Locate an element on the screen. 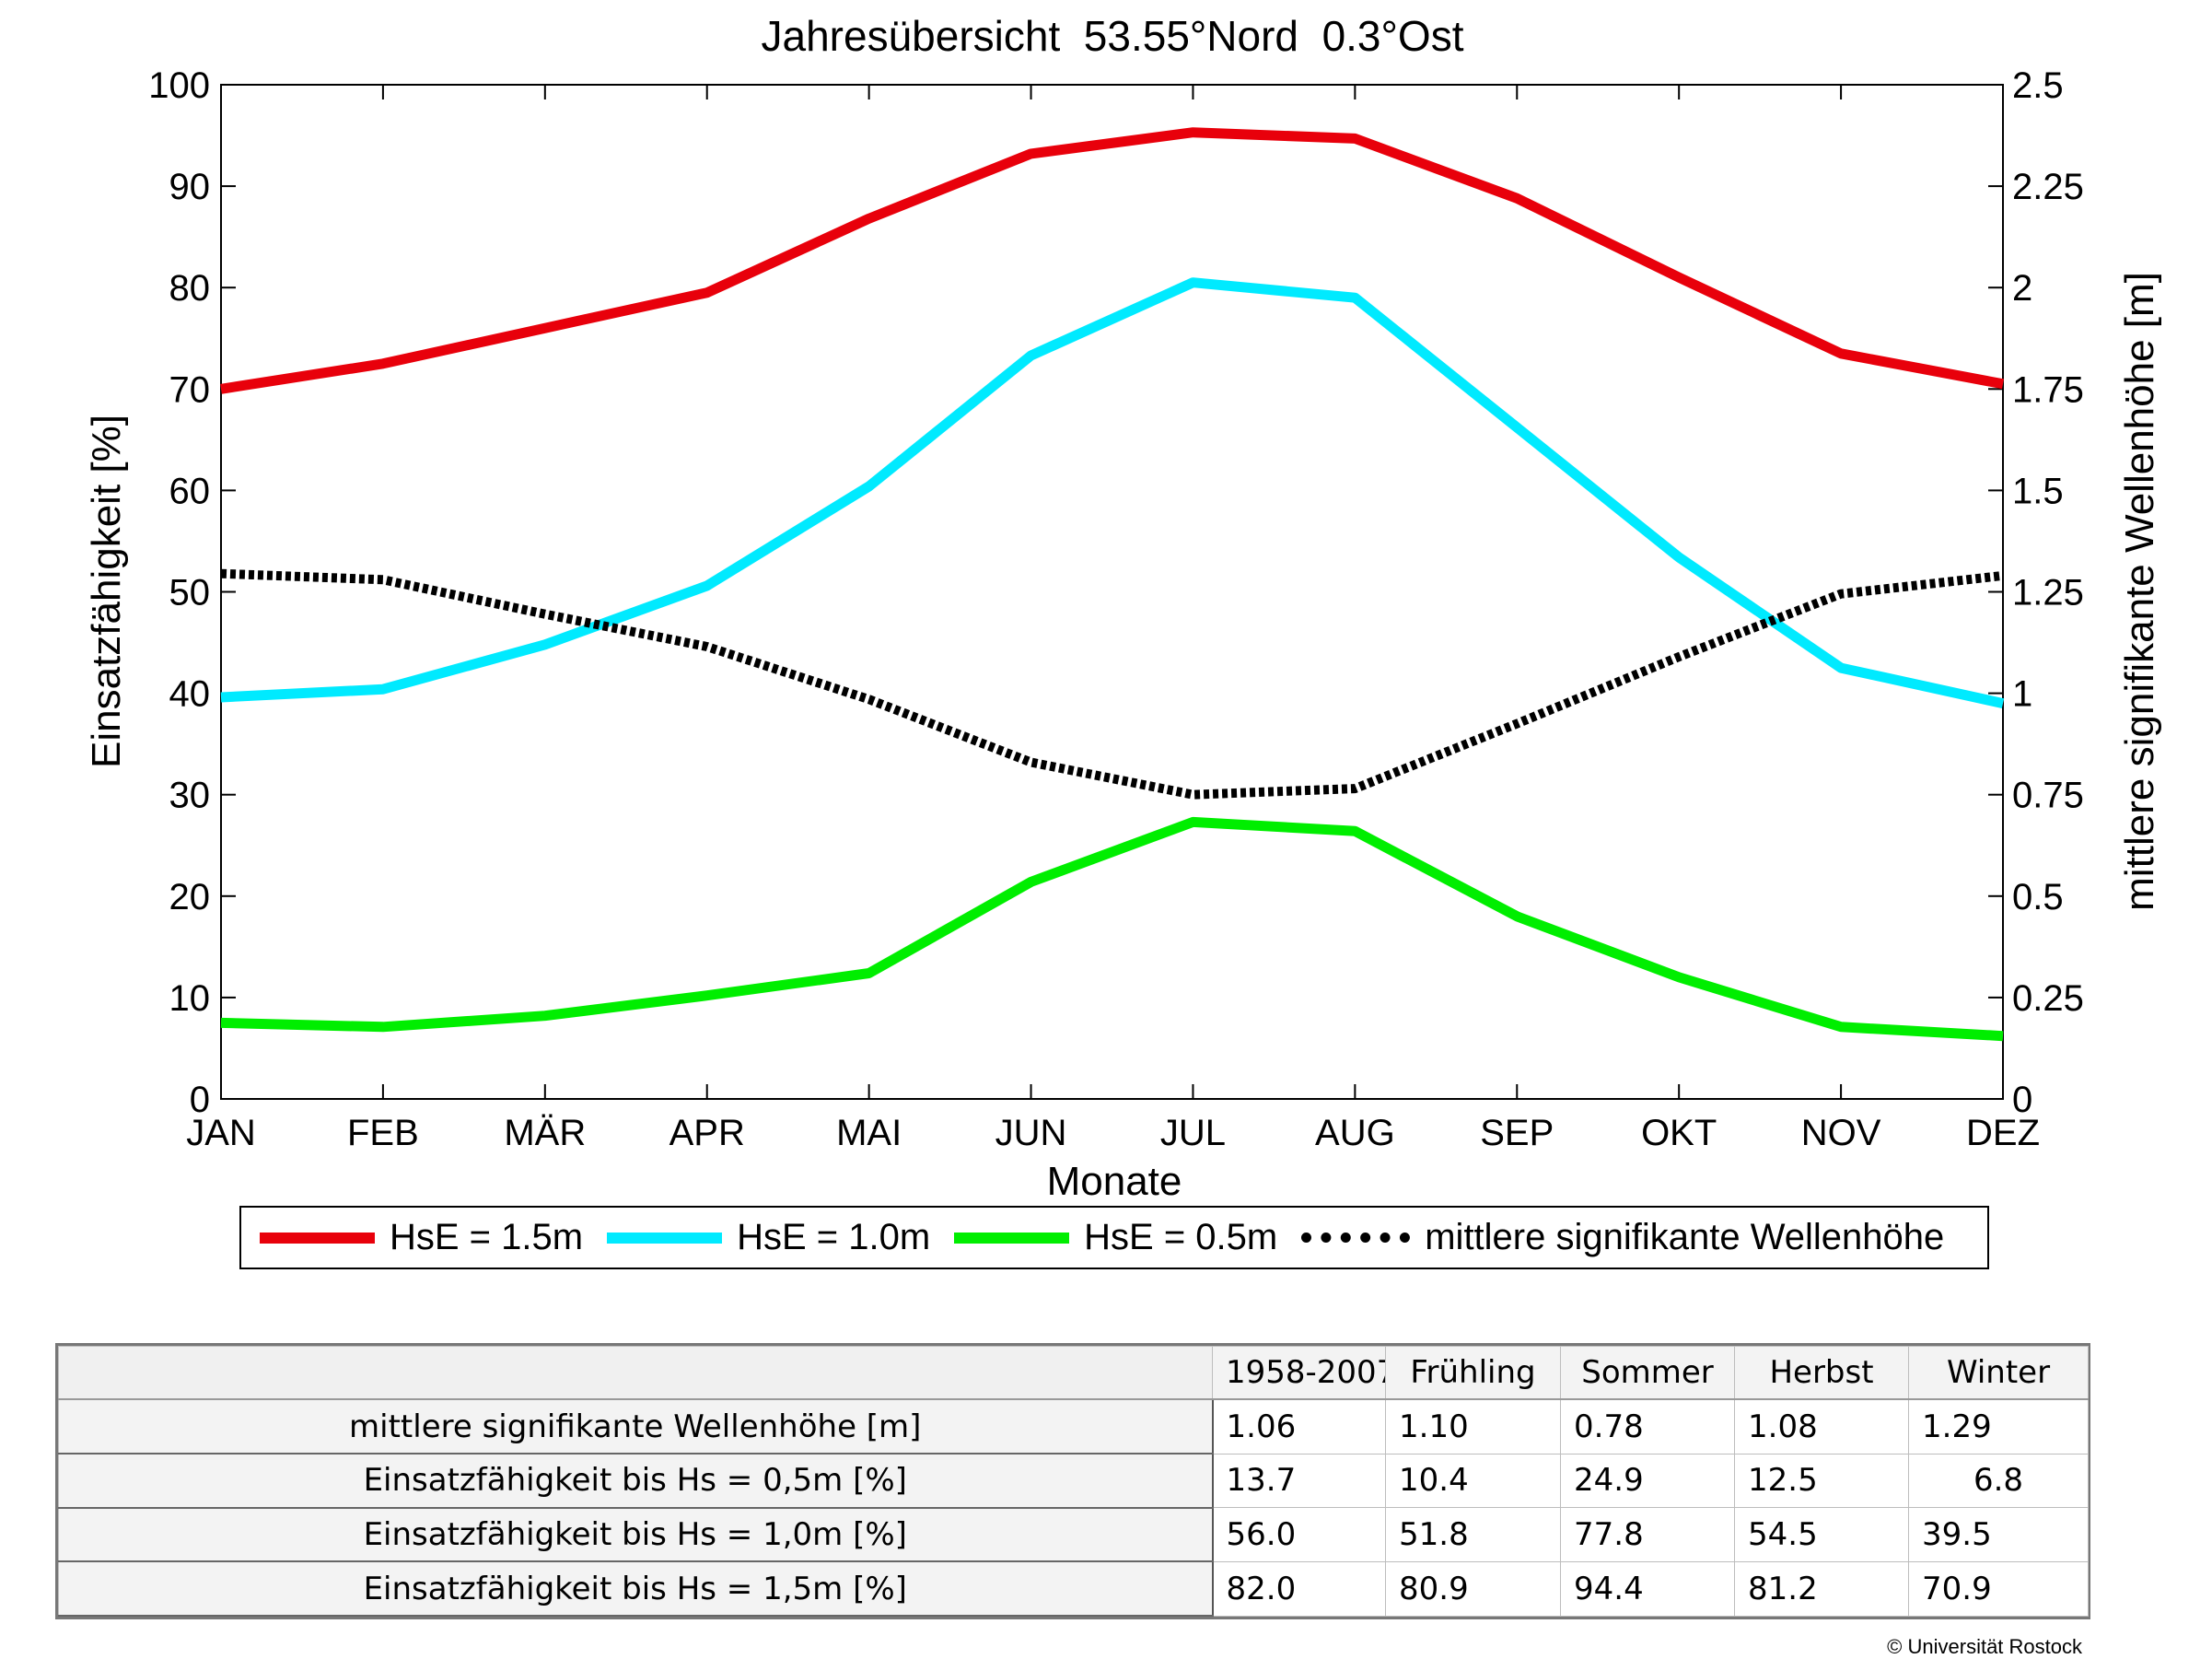  legend-swatch-green is located at coordinates (1012, 1238).